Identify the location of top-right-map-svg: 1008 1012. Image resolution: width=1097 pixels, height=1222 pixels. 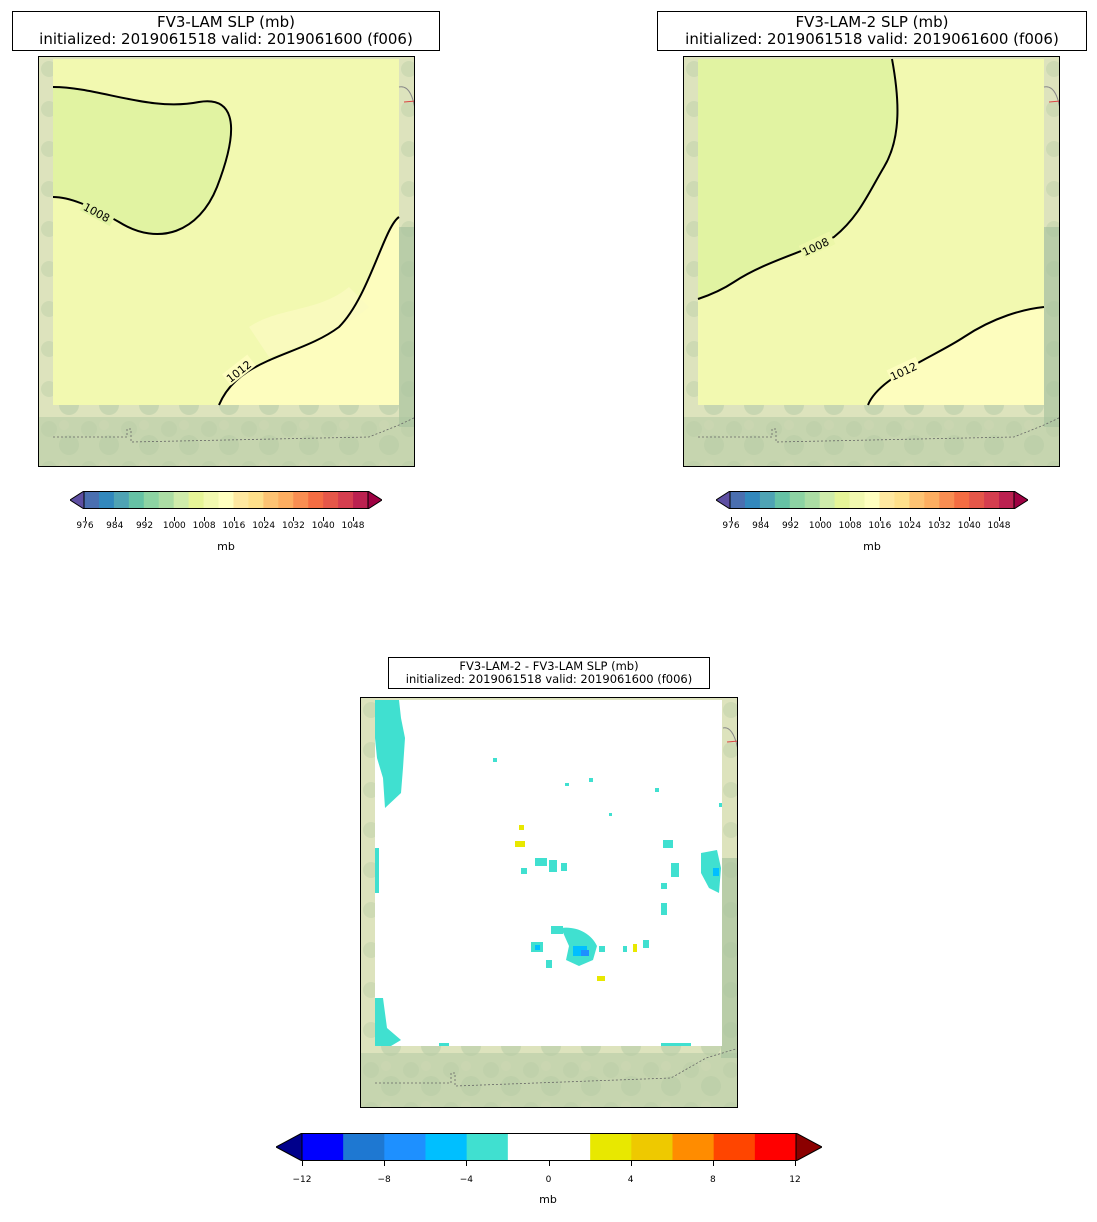
(871, 261).